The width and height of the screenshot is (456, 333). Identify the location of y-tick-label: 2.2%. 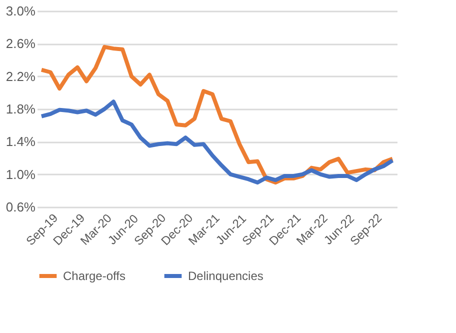
(21, 76).